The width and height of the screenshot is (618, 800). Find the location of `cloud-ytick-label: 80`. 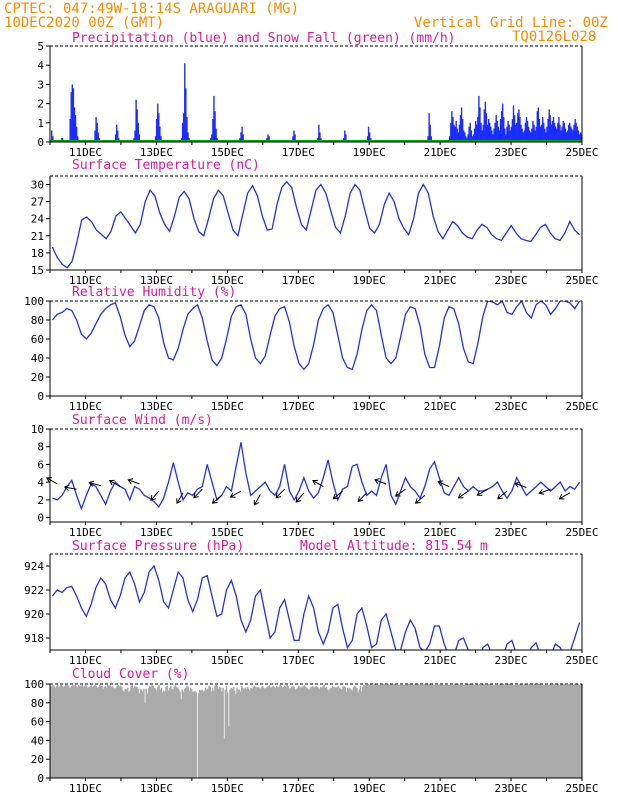

cloud-ytick-label: 80 is located at coordinates (37, 703).